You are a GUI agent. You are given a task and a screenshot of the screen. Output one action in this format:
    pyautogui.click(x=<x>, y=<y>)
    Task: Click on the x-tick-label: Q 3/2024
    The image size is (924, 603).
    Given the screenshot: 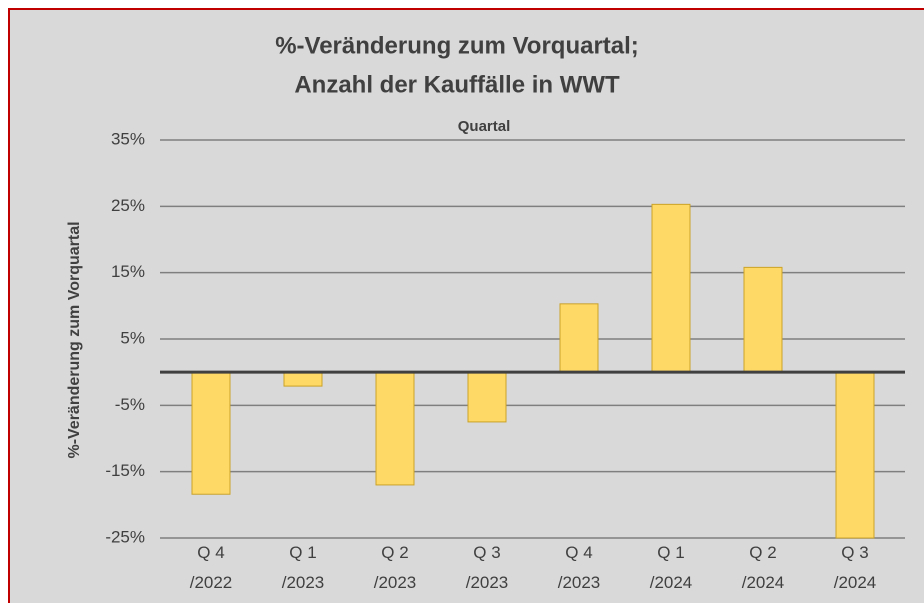 What is the action you would take?
    pyautogui.click(x=855, y=567)
    